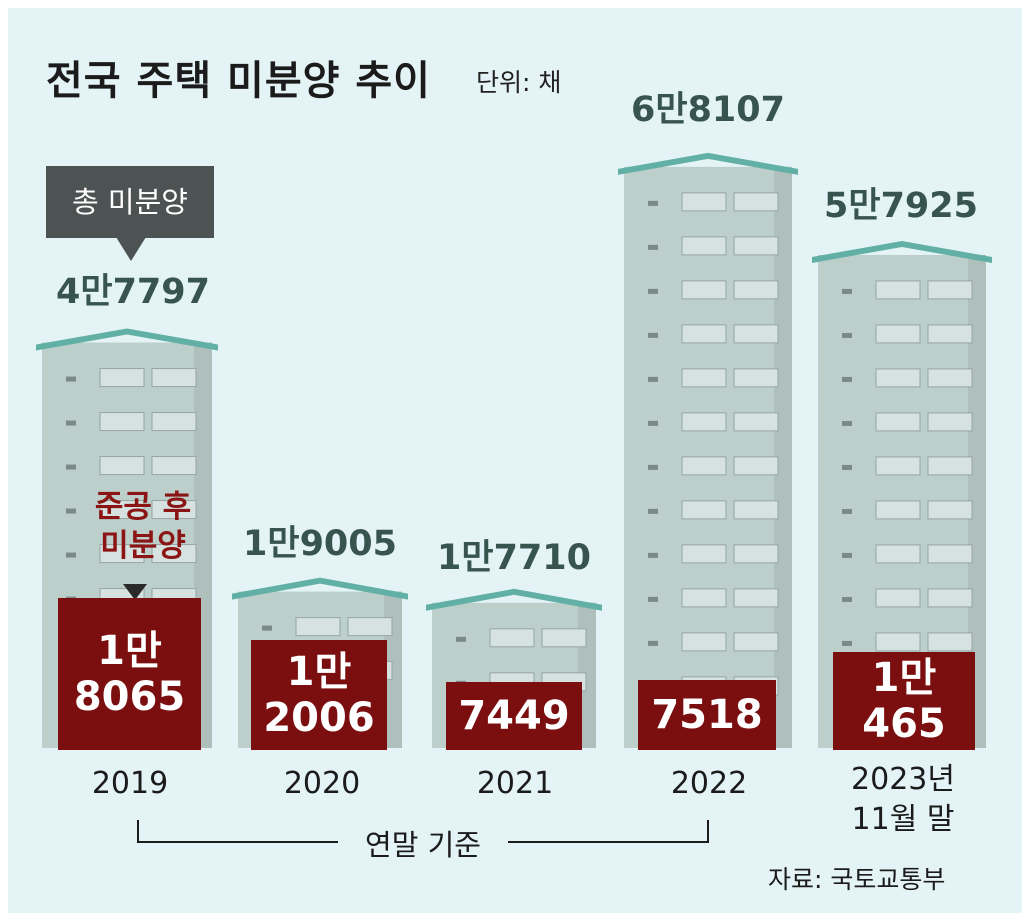 Image resolution: width=1030 pixels, height=921 pixels. What do you see at coordinates (370, 627) in the screenshot?
I see `window-right-2020` at bounding box center [370, 627].